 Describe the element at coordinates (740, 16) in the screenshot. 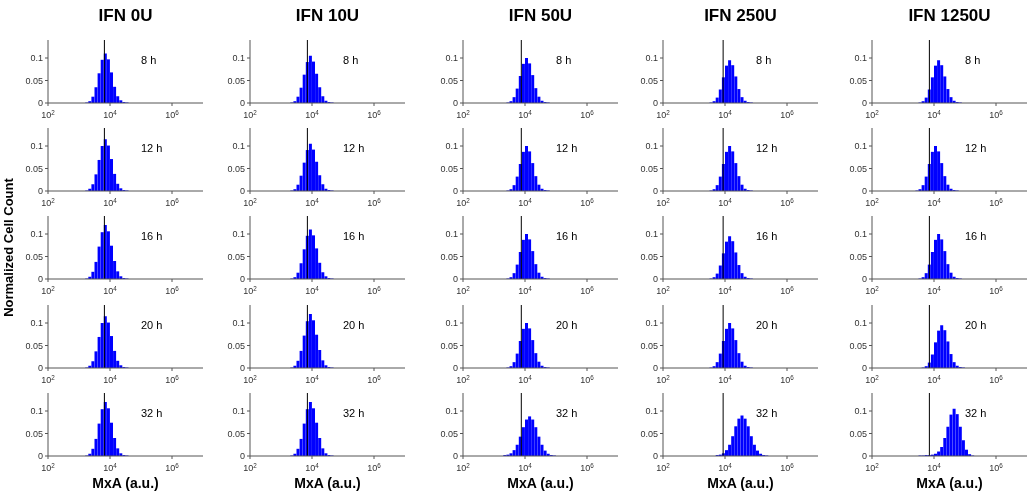

I see `chart-title: IFN 250U` at that location.